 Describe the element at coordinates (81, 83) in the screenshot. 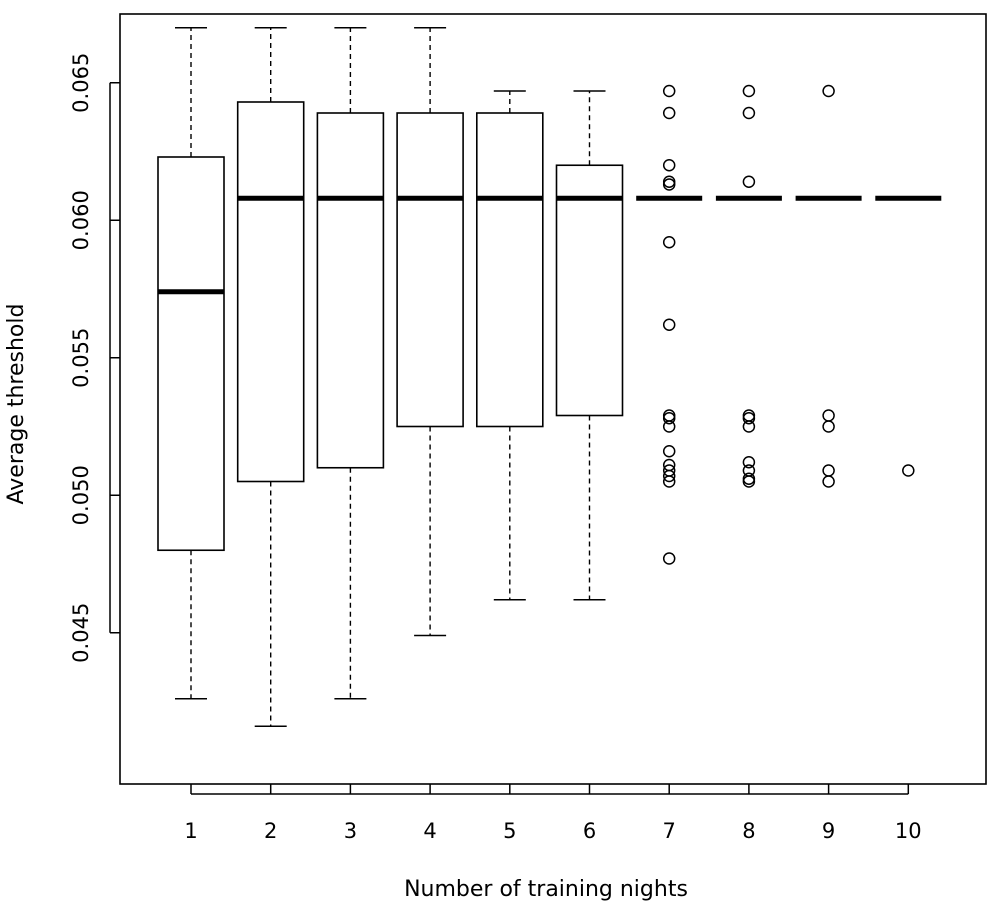

I see `y-tick-label: 0.065` at that location.